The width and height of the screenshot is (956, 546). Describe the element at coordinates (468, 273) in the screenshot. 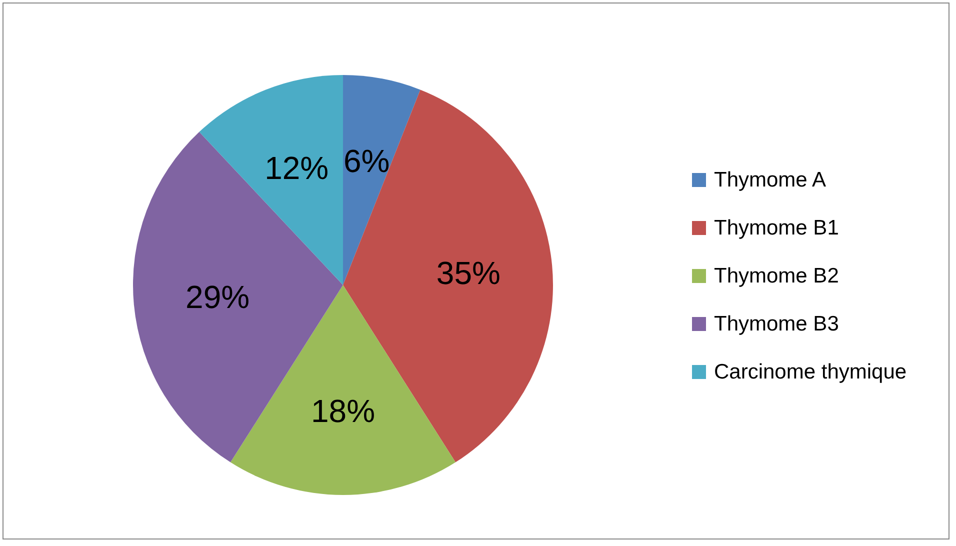

I see `data-label: 35%` at that location.